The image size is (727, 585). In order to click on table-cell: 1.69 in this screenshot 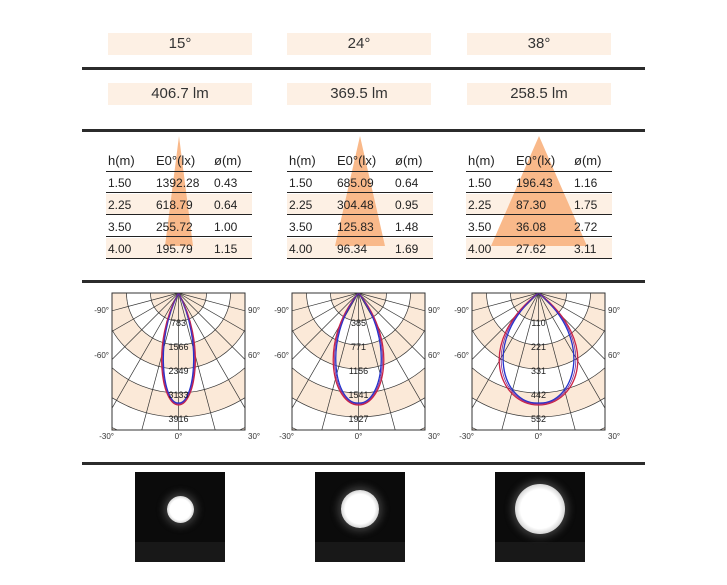, I will do `click(407, 249)`.